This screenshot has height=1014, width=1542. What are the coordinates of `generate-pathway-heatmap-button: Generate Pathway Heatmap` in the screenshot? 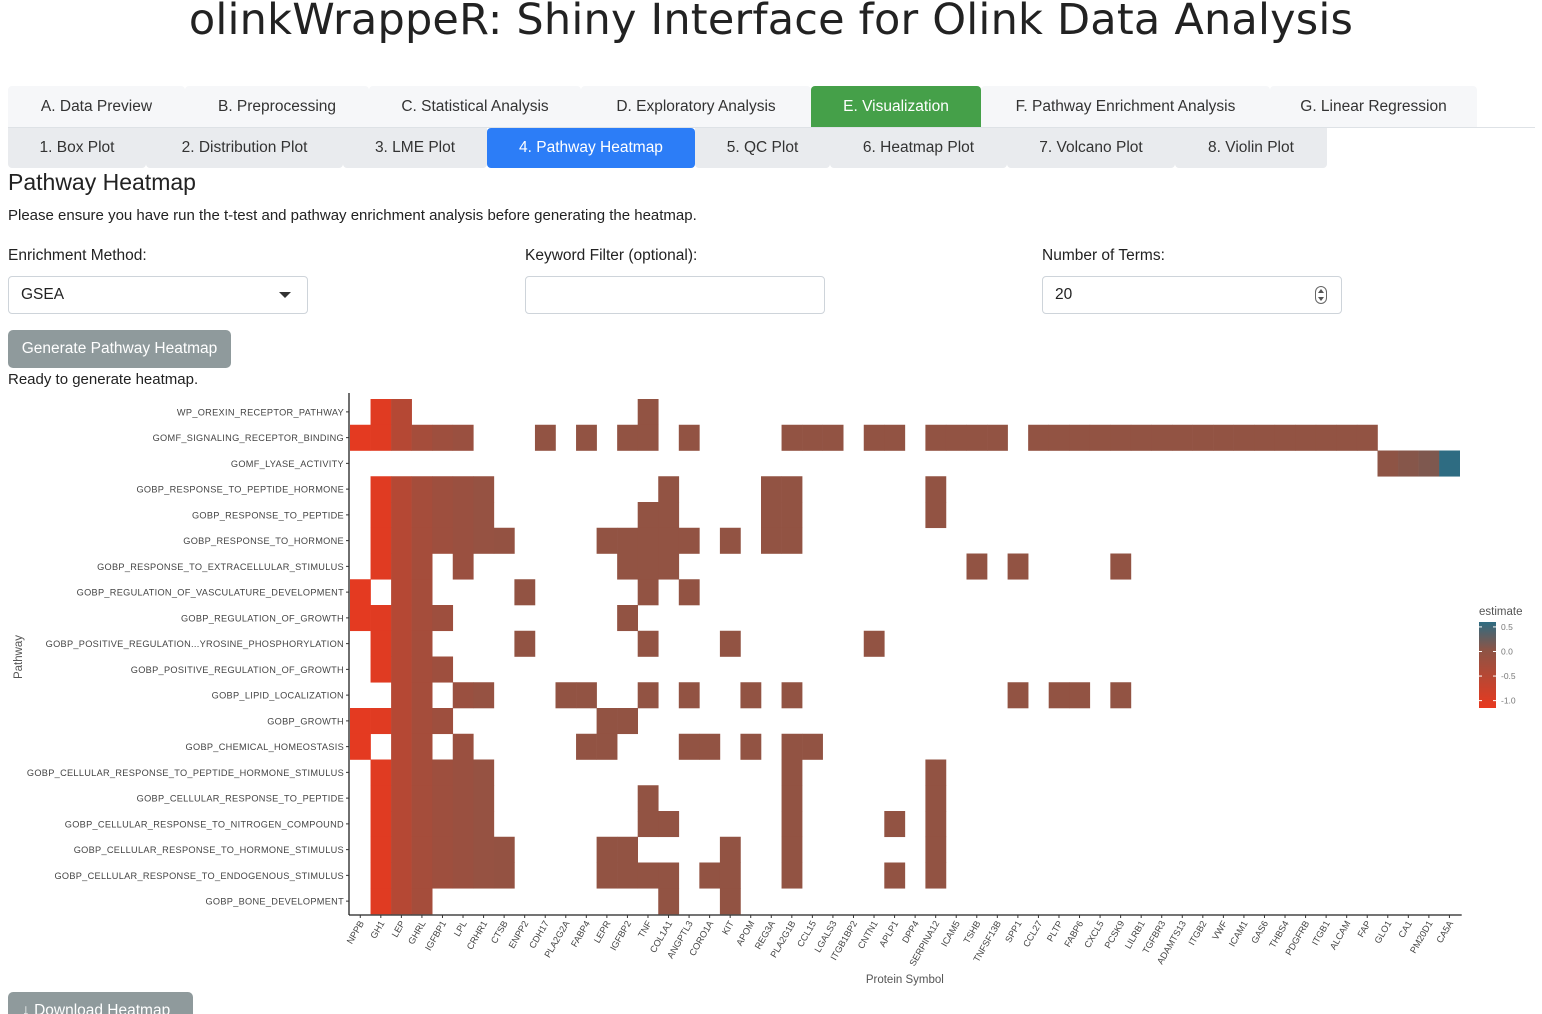 It's located at (119, 349).